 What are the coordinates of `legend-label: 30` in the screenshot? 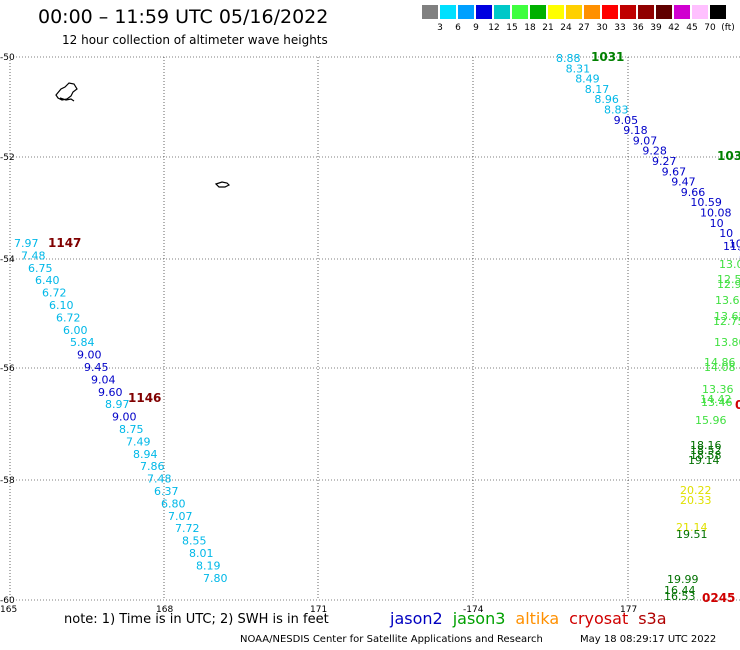 It's located at (602, 28).